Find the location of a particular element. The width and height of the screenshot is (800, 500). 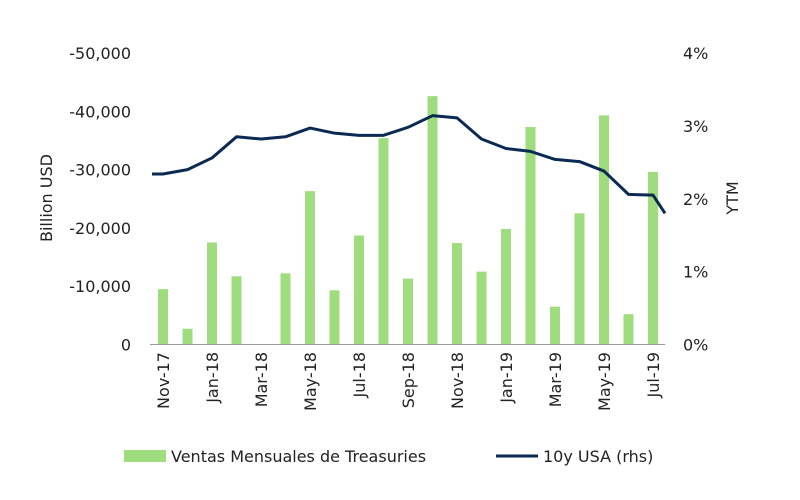

y2-tick-label: 0% is located at coordinates (695, 345).